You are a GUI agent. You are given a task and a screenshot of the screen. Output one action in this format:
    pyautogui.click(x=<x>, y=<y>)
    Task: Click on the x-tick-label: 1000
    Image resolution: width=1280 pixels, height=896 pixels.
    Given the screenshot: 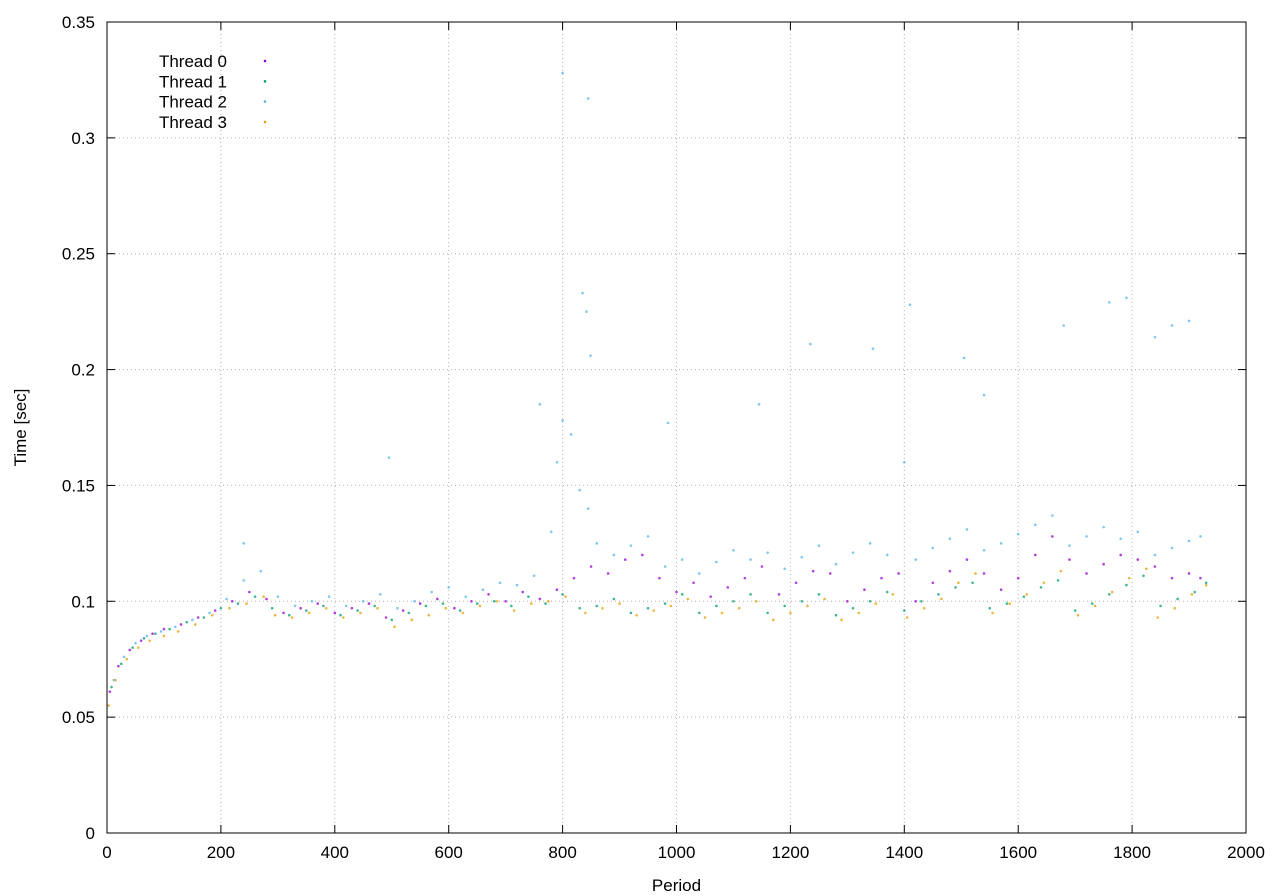 What is the action you would take?
    pyautogui.click(x=677, y=852)
    